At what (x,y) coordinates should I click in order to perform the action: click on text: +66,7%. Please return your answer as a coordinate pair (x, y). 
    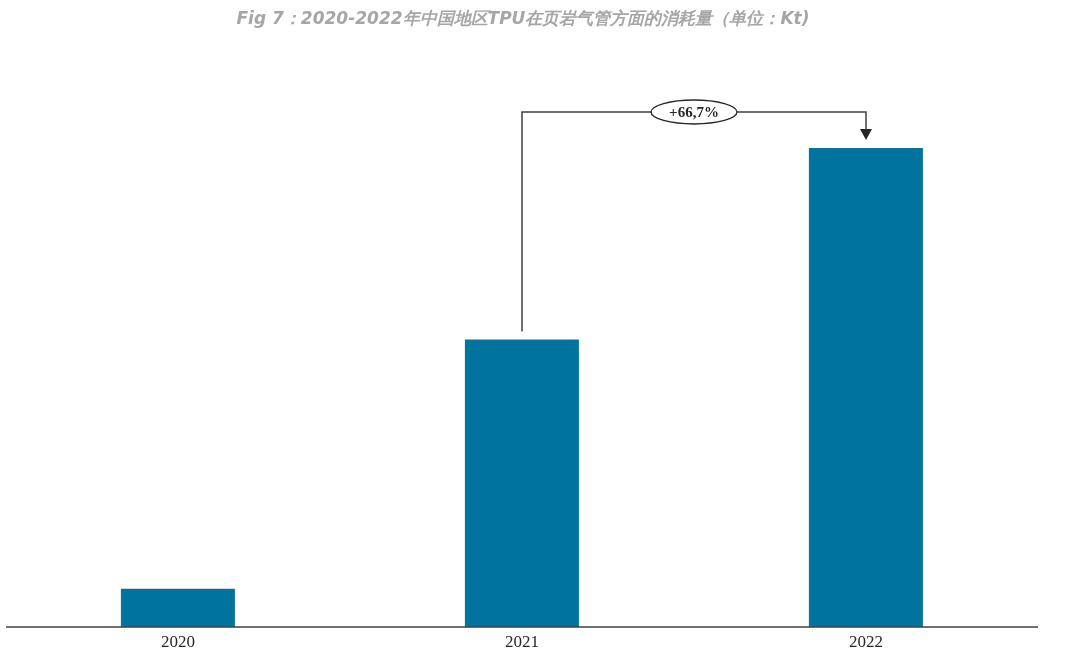
    Looking at the image, I should click on (694, 112).